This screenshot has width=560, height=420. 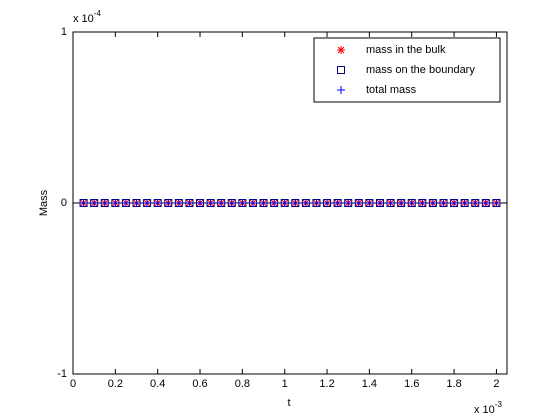 What do you see at coordinates (64, 32) in the screenshot?
I see `y-tick-label: 1` at bounding box center [64, 32].